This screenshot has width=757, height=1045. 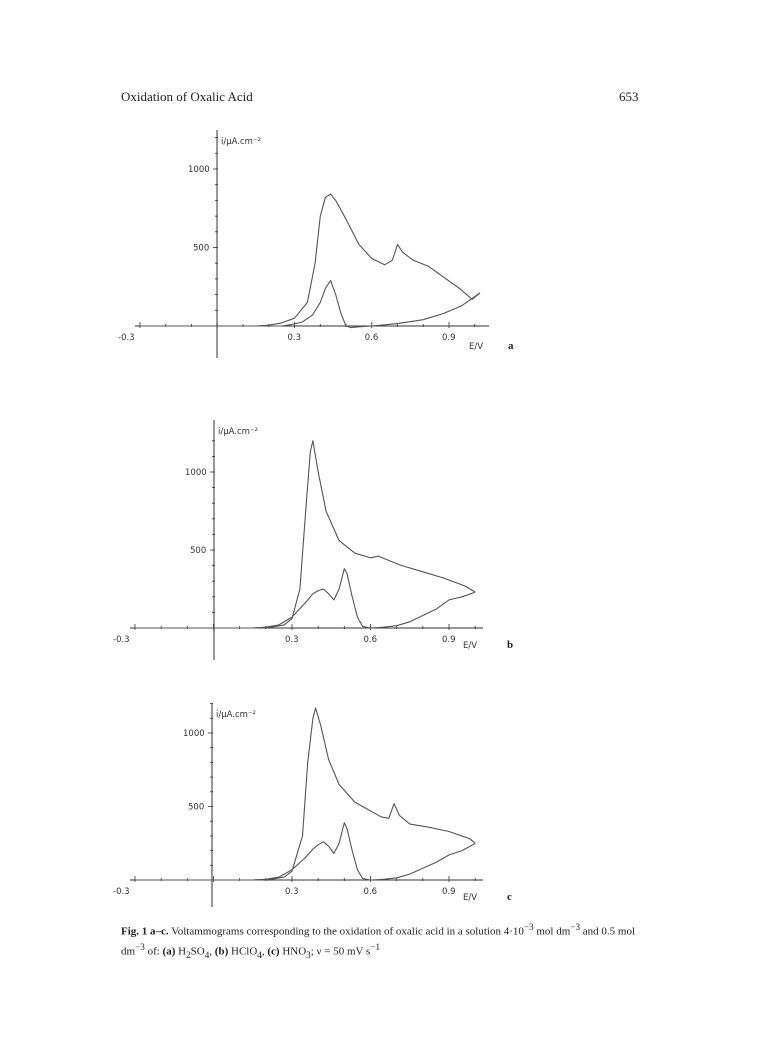 I want to click on voltammogram-a: -0.3 0.3 0.6 0.9 500 1000 i/μA.cm⁻² E/V a, so click(x=316, y=244).